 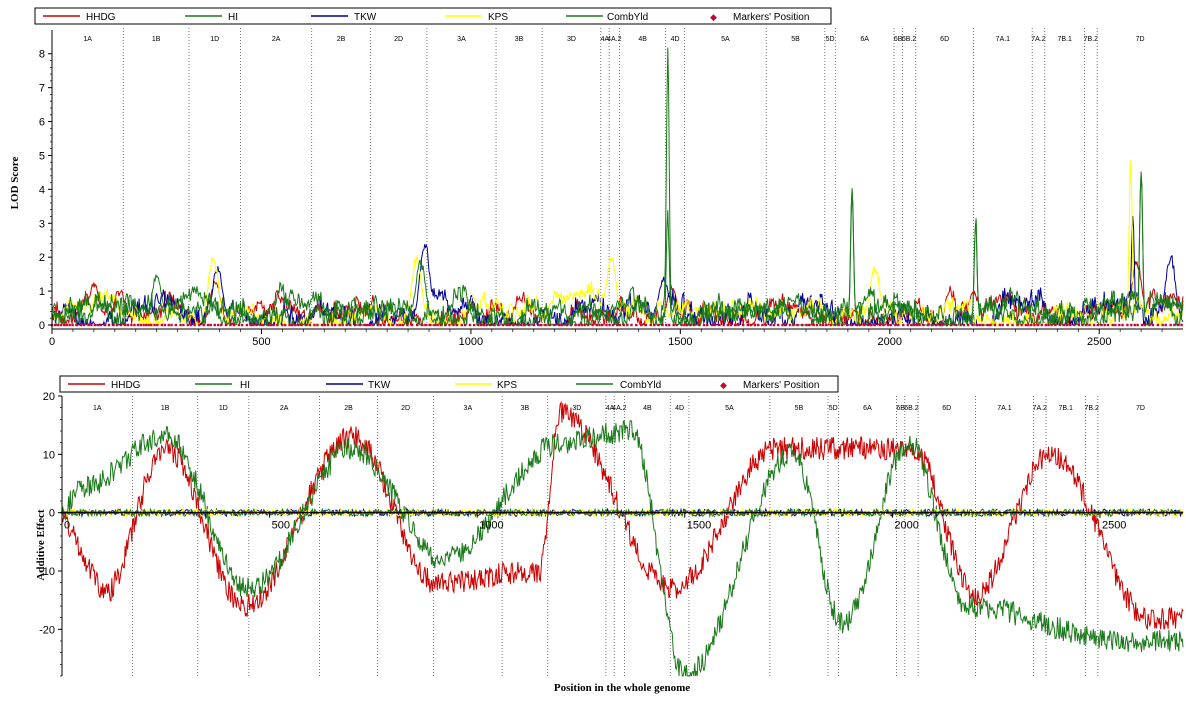 What do you see at coordinates (619, 408) in the screenshot?
I see `add-chrom-label-4A-2: 4A.2` at bounding box center [619, 408].